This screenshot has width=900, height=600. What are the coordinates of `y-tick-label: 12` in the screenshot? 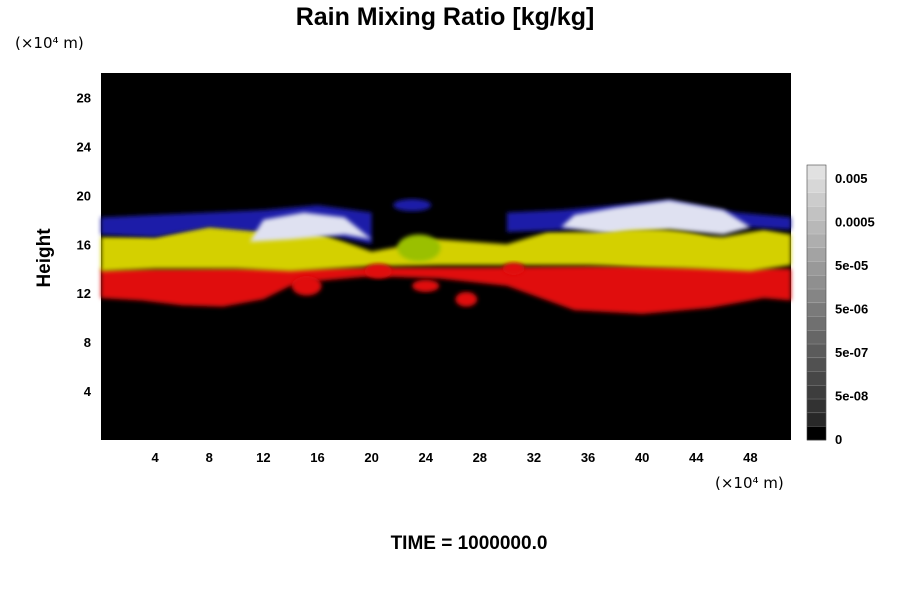 It's located at (84, 293).